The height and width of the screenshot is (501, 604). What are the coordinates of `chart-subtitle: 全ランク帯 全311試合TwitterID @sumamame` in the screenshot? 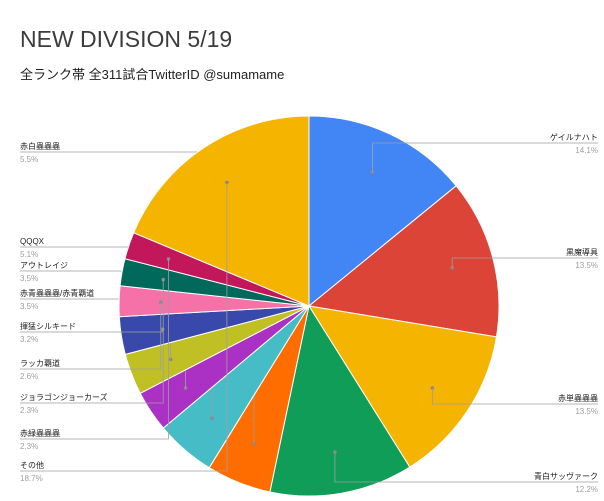 It's located at (152, 74).